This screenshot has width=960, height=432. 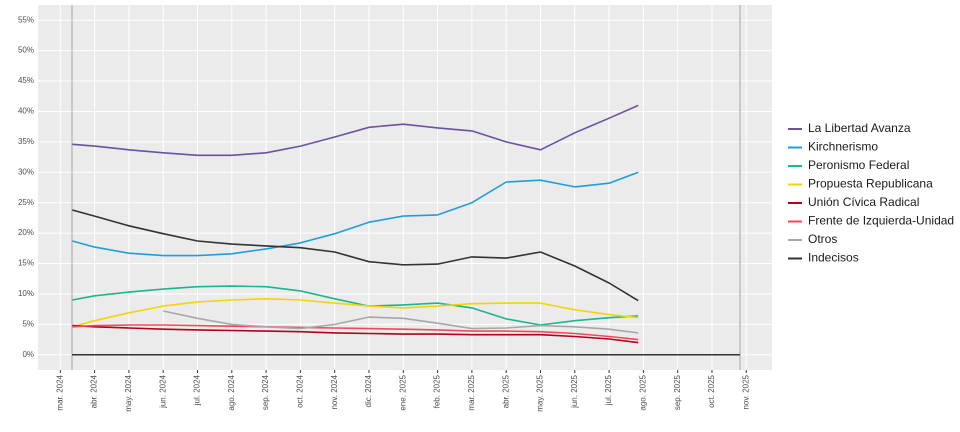 What do you see at coordinates (859, 128) in the screenshot?
I see `legend-label: La Libertad Avanza` at bounding box center [859, 128].